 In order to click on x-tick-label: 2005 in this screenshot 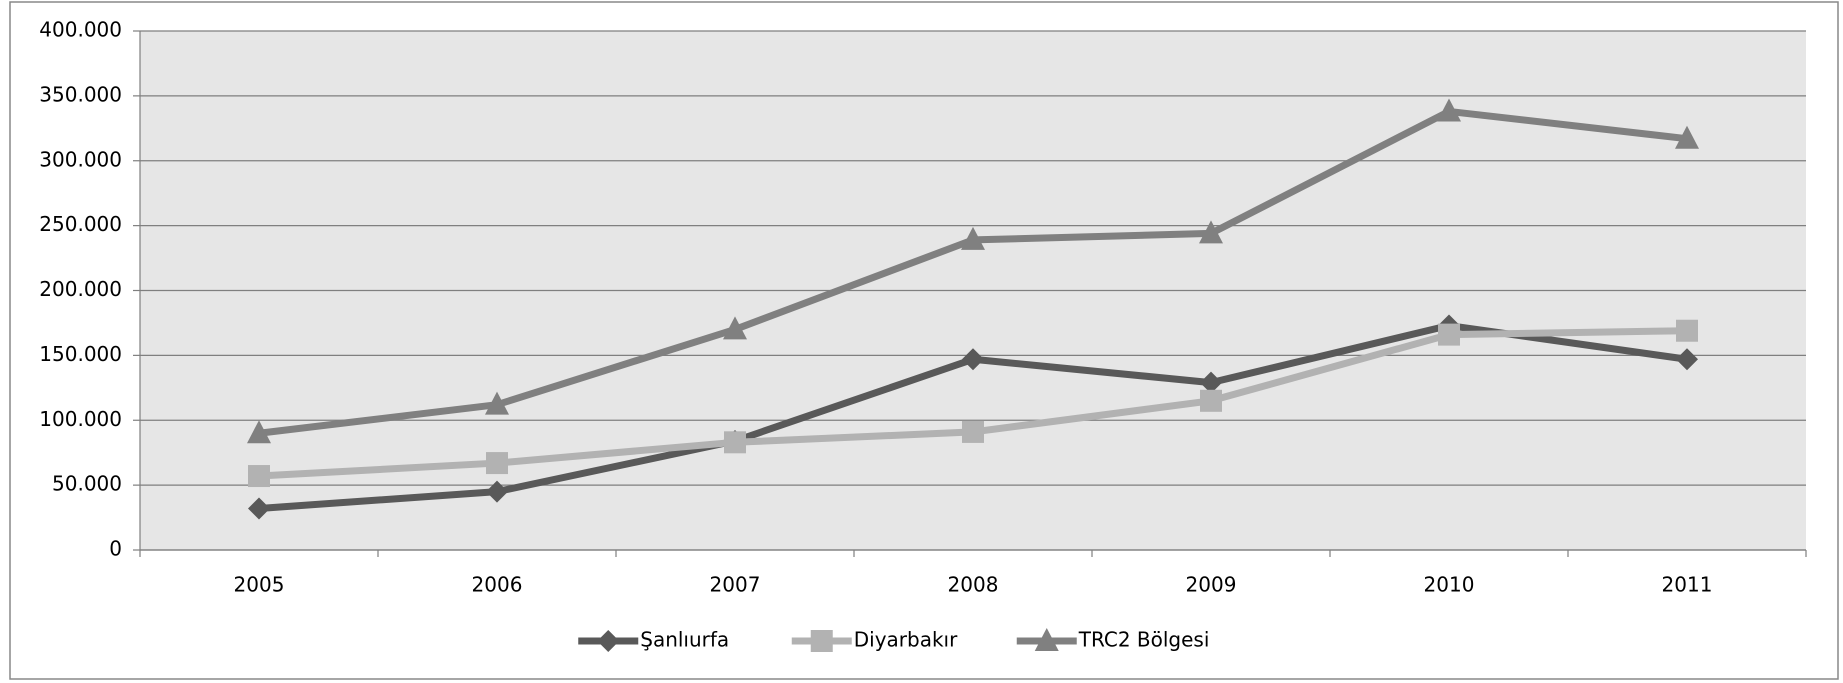, I will do `click(259, 585)`.